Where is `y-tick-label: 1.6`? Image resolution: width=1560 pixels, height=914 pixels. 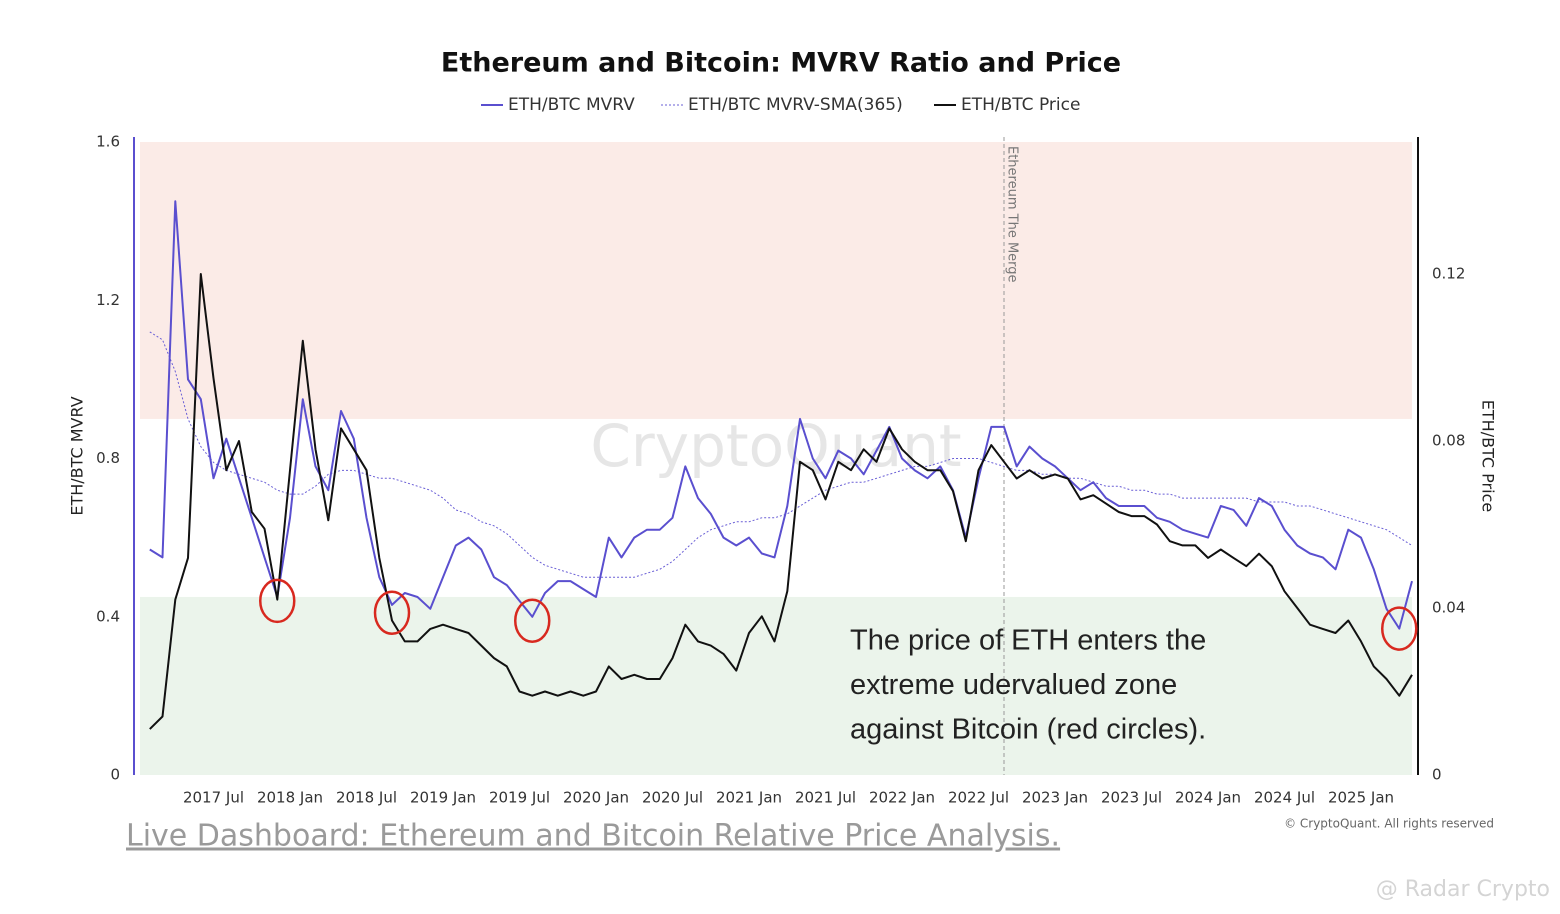
y-tick-label: 1.6 is located at coordinates (108, 142).